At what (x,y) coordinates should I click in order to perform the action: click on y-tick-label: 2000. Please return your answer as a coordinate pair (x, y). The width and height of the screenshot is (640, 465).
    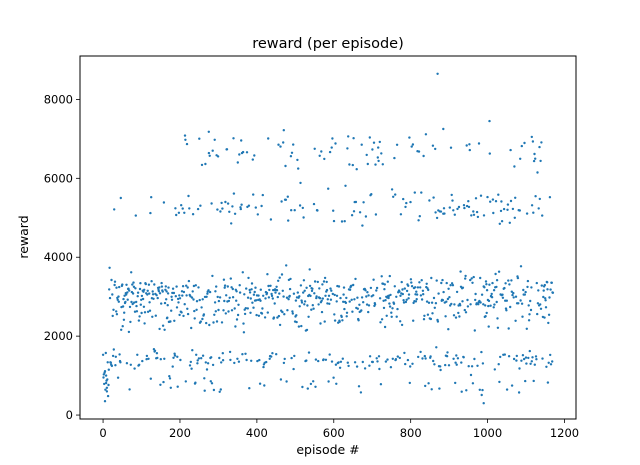
    Looking at the image, I should click on (58, 336).